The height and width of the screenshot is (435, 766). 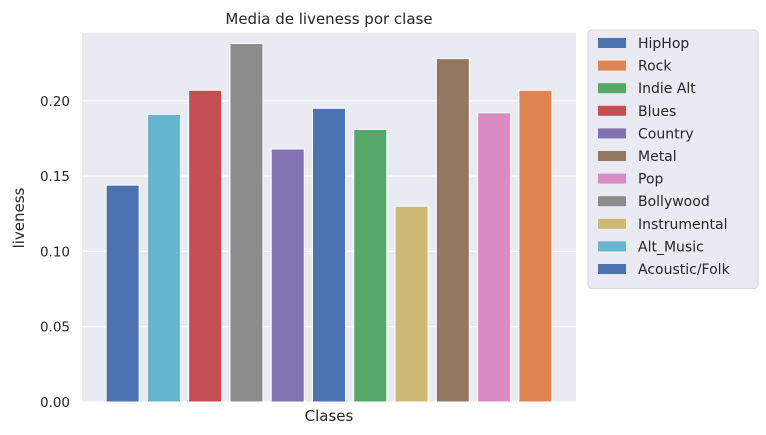 What do you see at coordinates (663, 44) in the screenshot?
I see `legend-label: HipHop` at bounding box center [663, 44].